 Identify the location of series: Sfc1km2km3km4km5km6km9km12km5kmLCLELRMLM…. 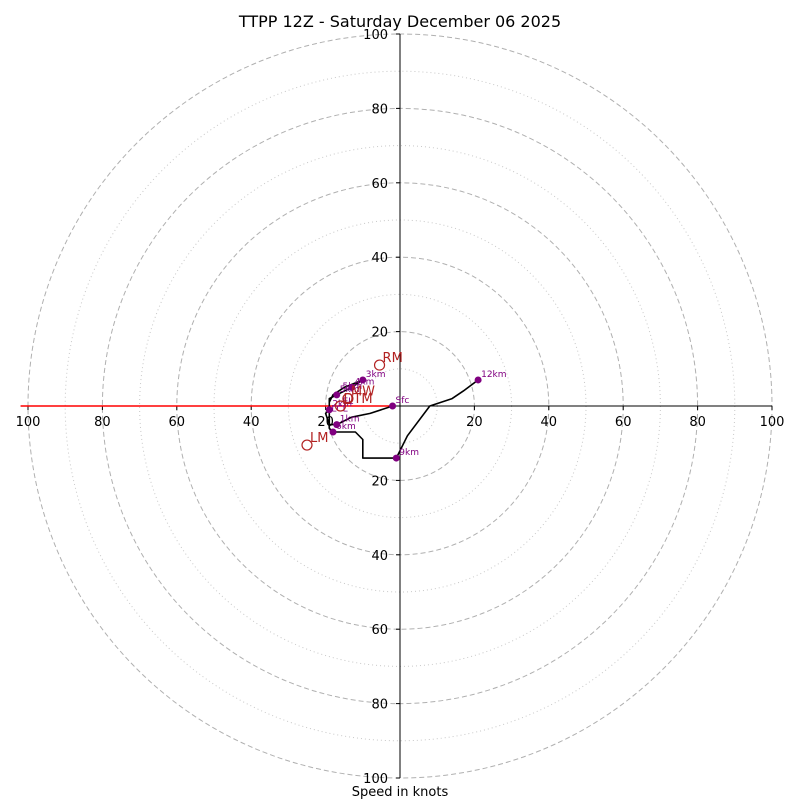
(263, 406).